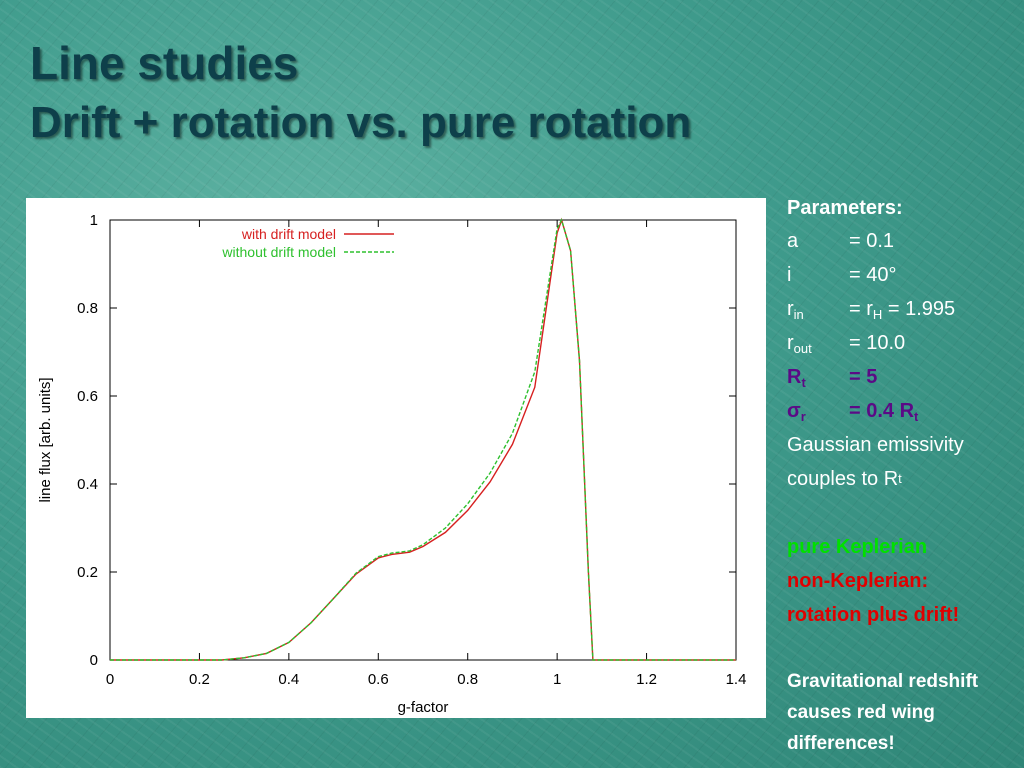 Image resolution: width=1024 pixels, height=768 pixels. I want to click on param-sigma-value: = 0.4 Rt, so click(884, 411).